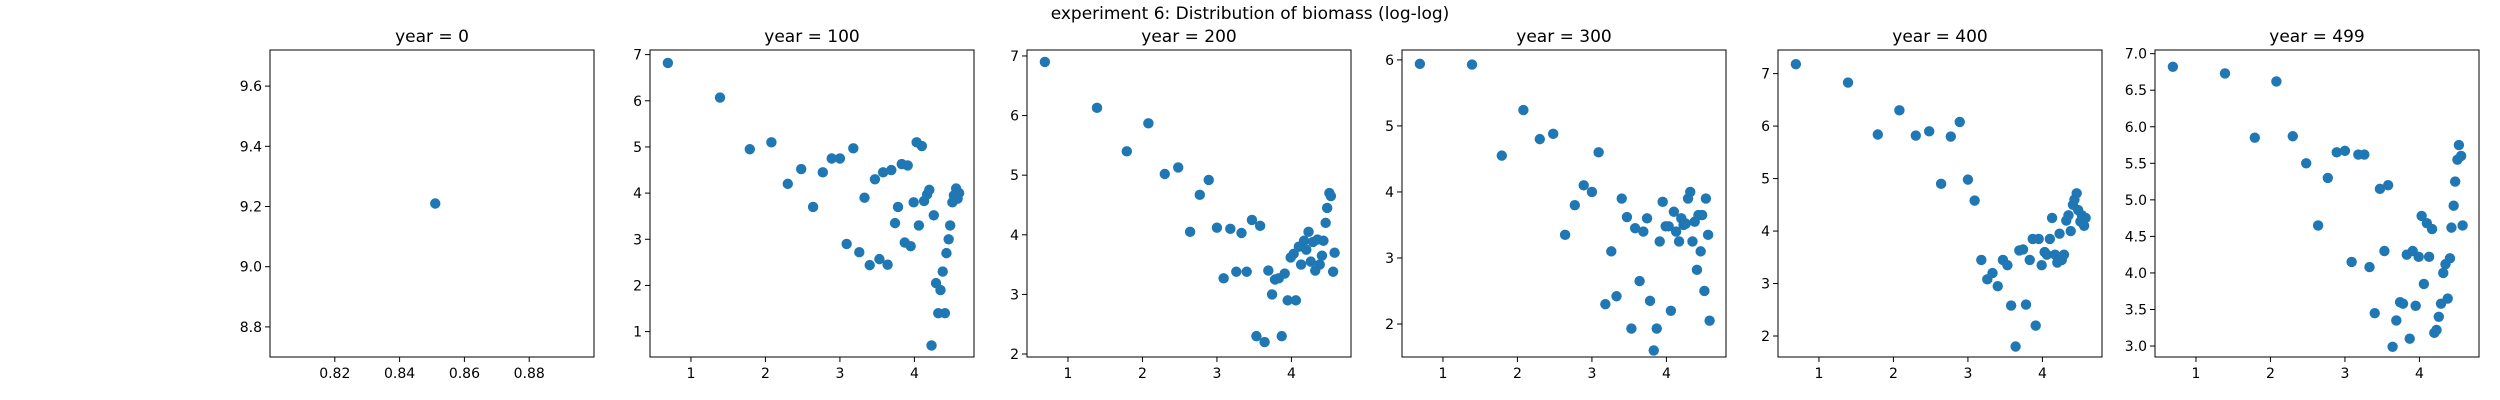 The width and height of the screenshot is (2500, 400). What do you see at coordinates (432, 37) in the screenshot?
I see `subplot-title: year = 0` at bounding box center [432, 37].